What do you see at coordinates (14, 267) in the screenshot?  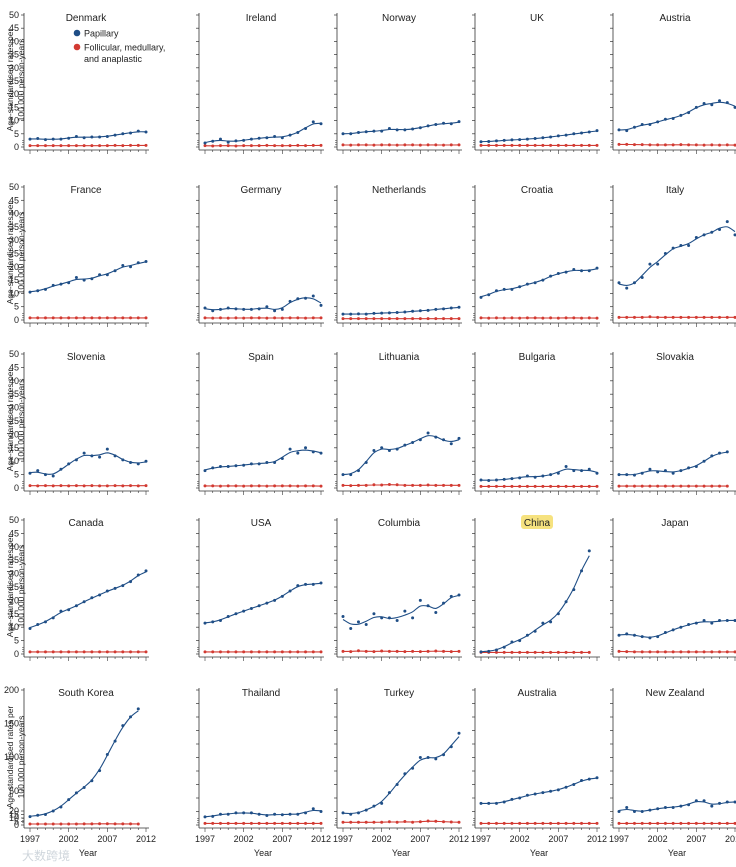 I see `y-tick-label: 20` at bounding box center [14, 267].